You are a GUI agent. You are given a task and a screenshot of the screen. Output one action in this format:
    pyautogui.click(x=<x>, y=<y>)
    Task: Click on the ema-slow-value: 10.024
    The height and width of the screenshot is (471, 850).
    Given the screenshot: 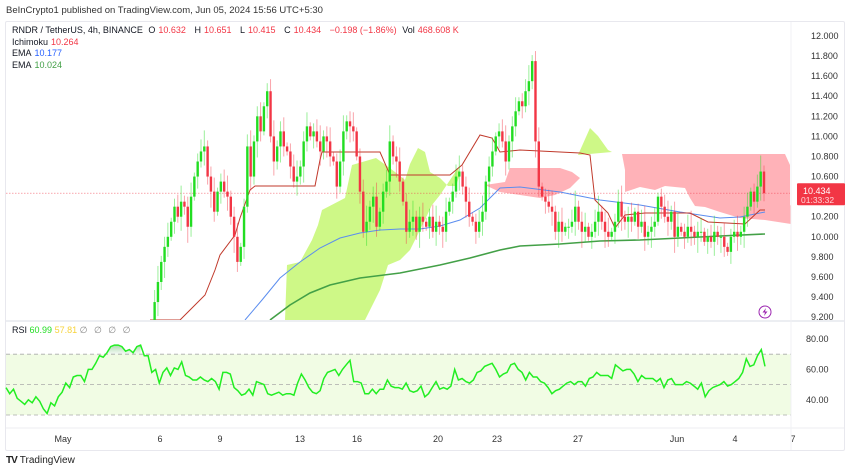 What is the action you would take?
    pyautogui.click(x=48, y=64)
    